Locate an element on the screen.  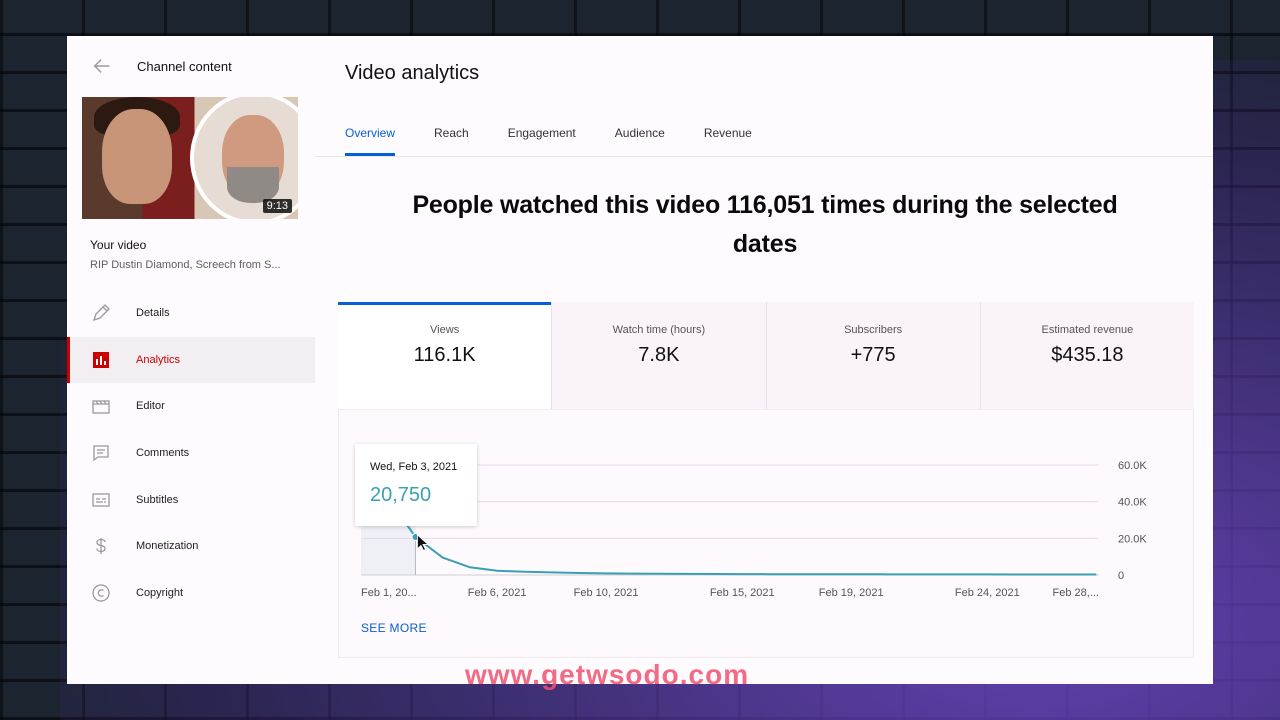
metric-value: $435.18 is located at coordinates (1087, 355).